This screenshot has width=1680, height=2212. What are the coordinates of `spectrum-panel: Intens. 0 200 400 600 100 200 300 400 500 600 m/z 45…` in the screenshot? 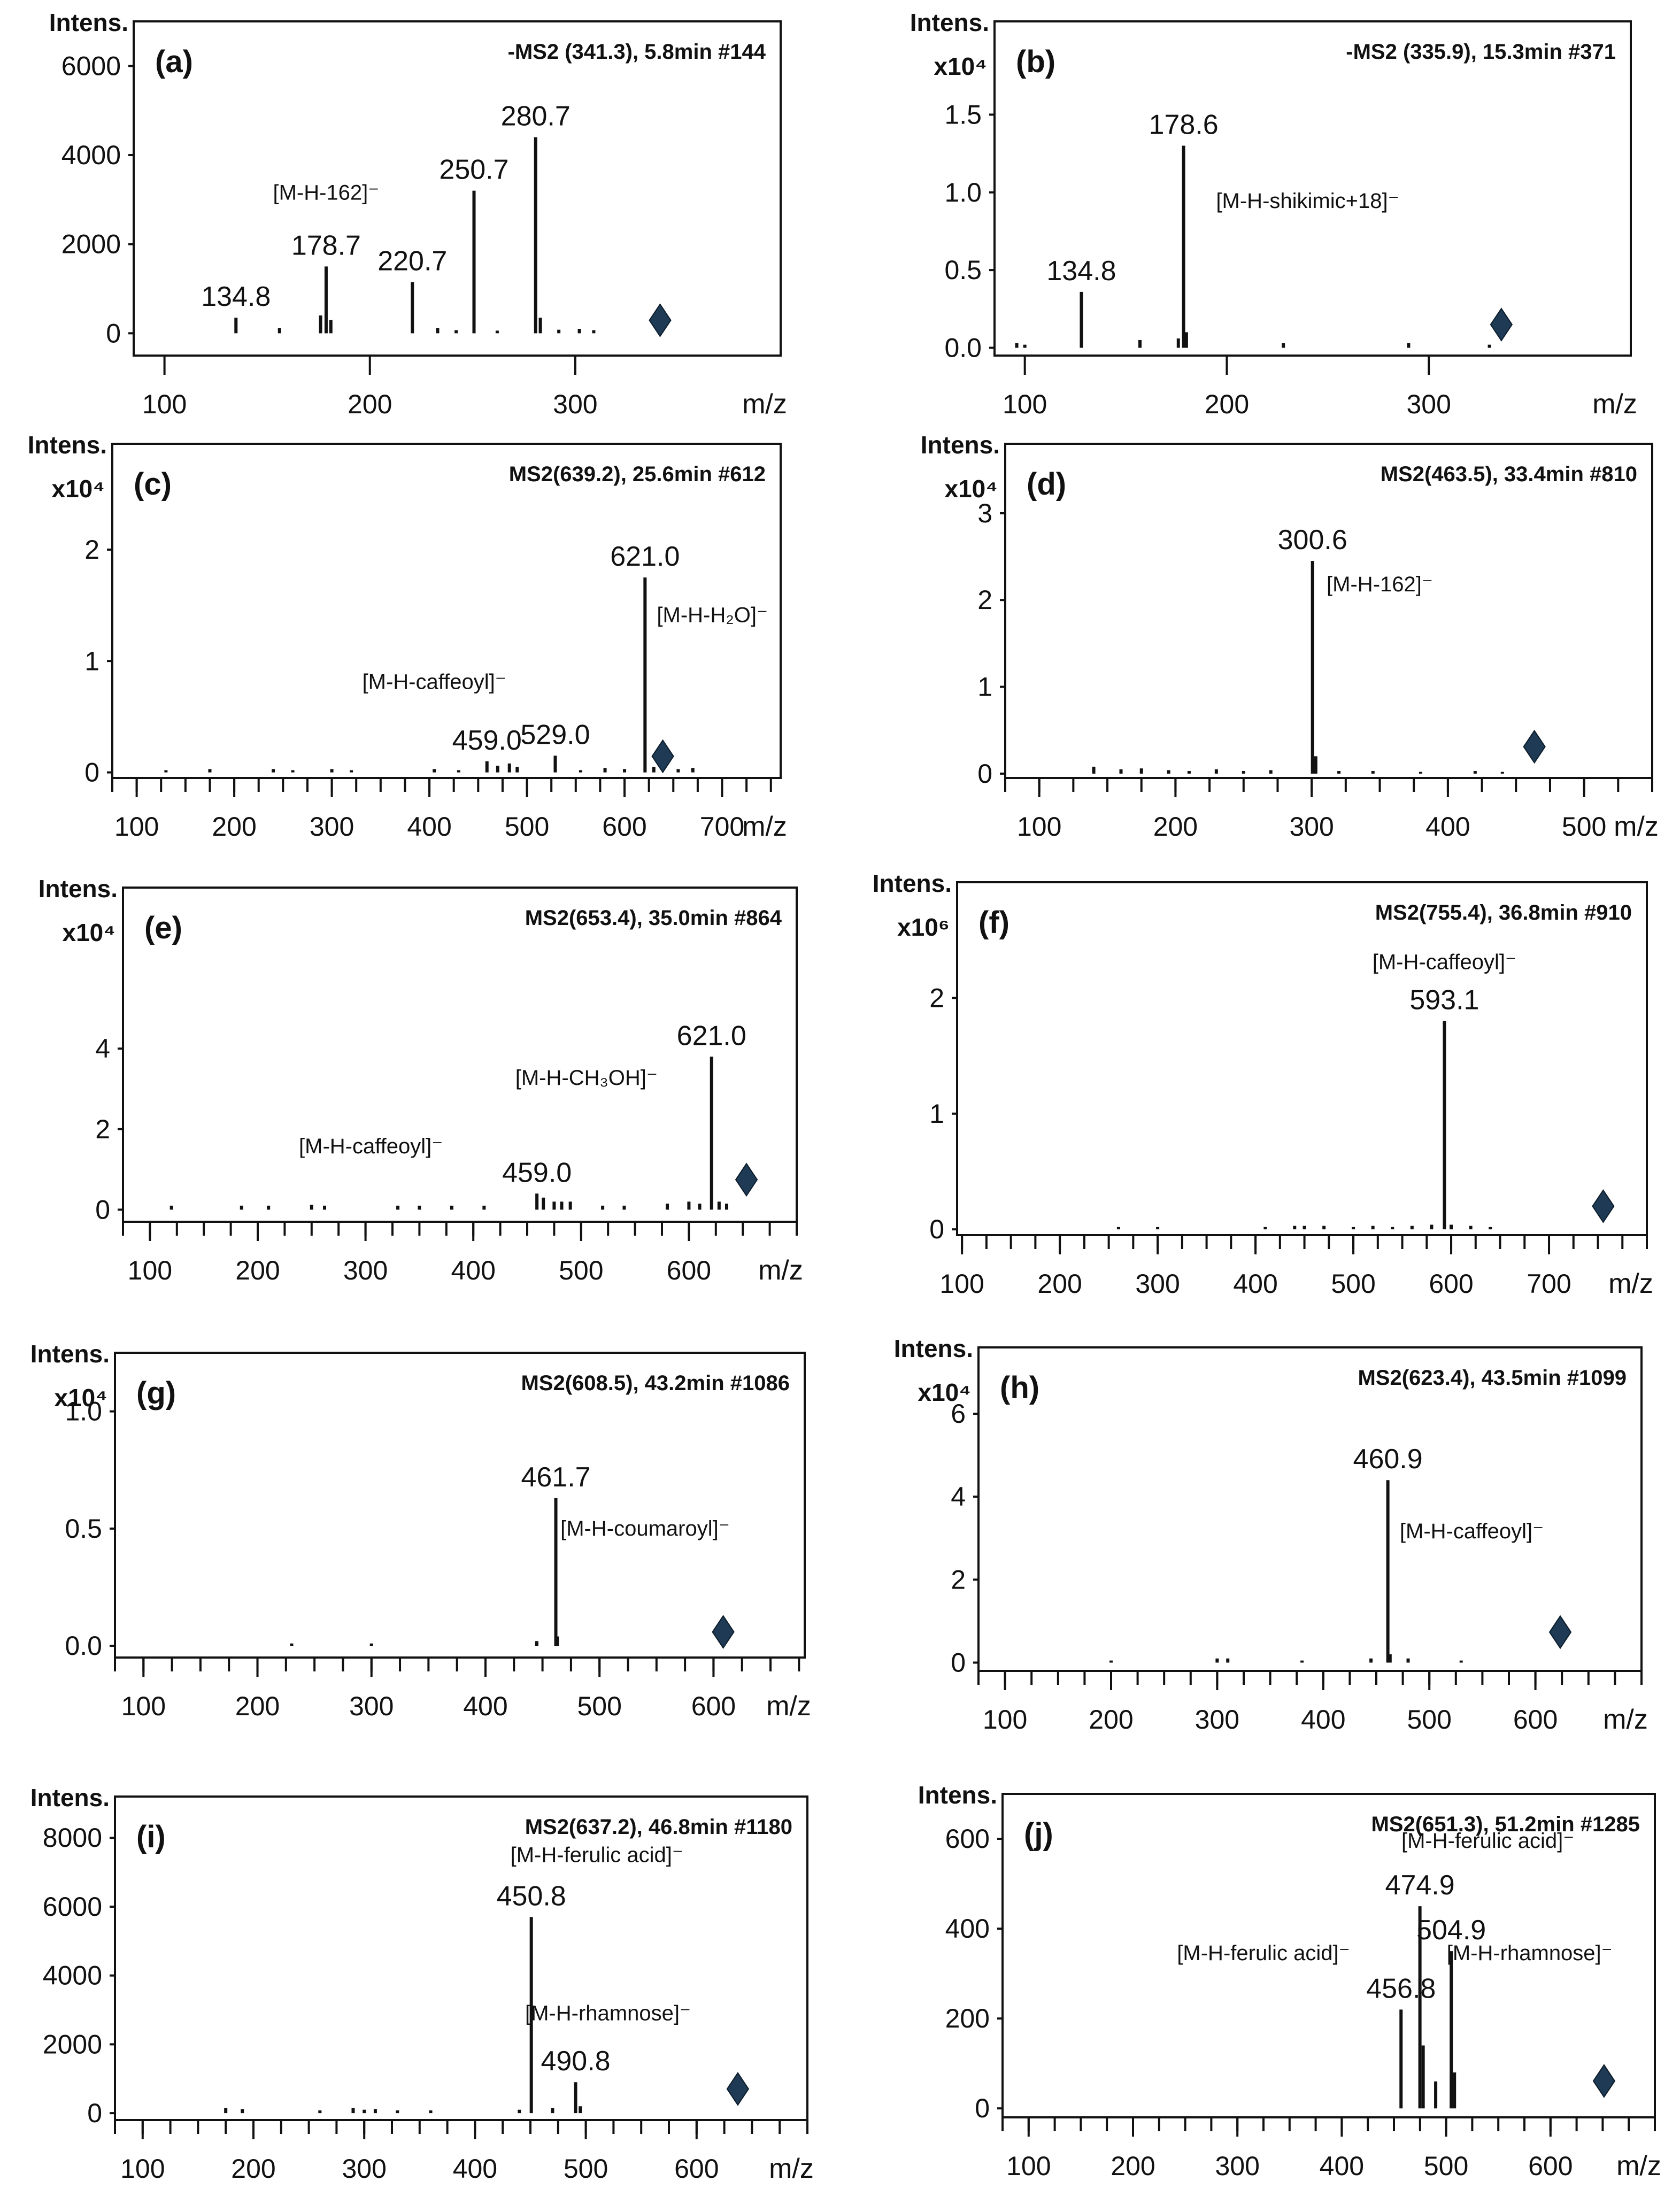 It's located at (1289, 1981).